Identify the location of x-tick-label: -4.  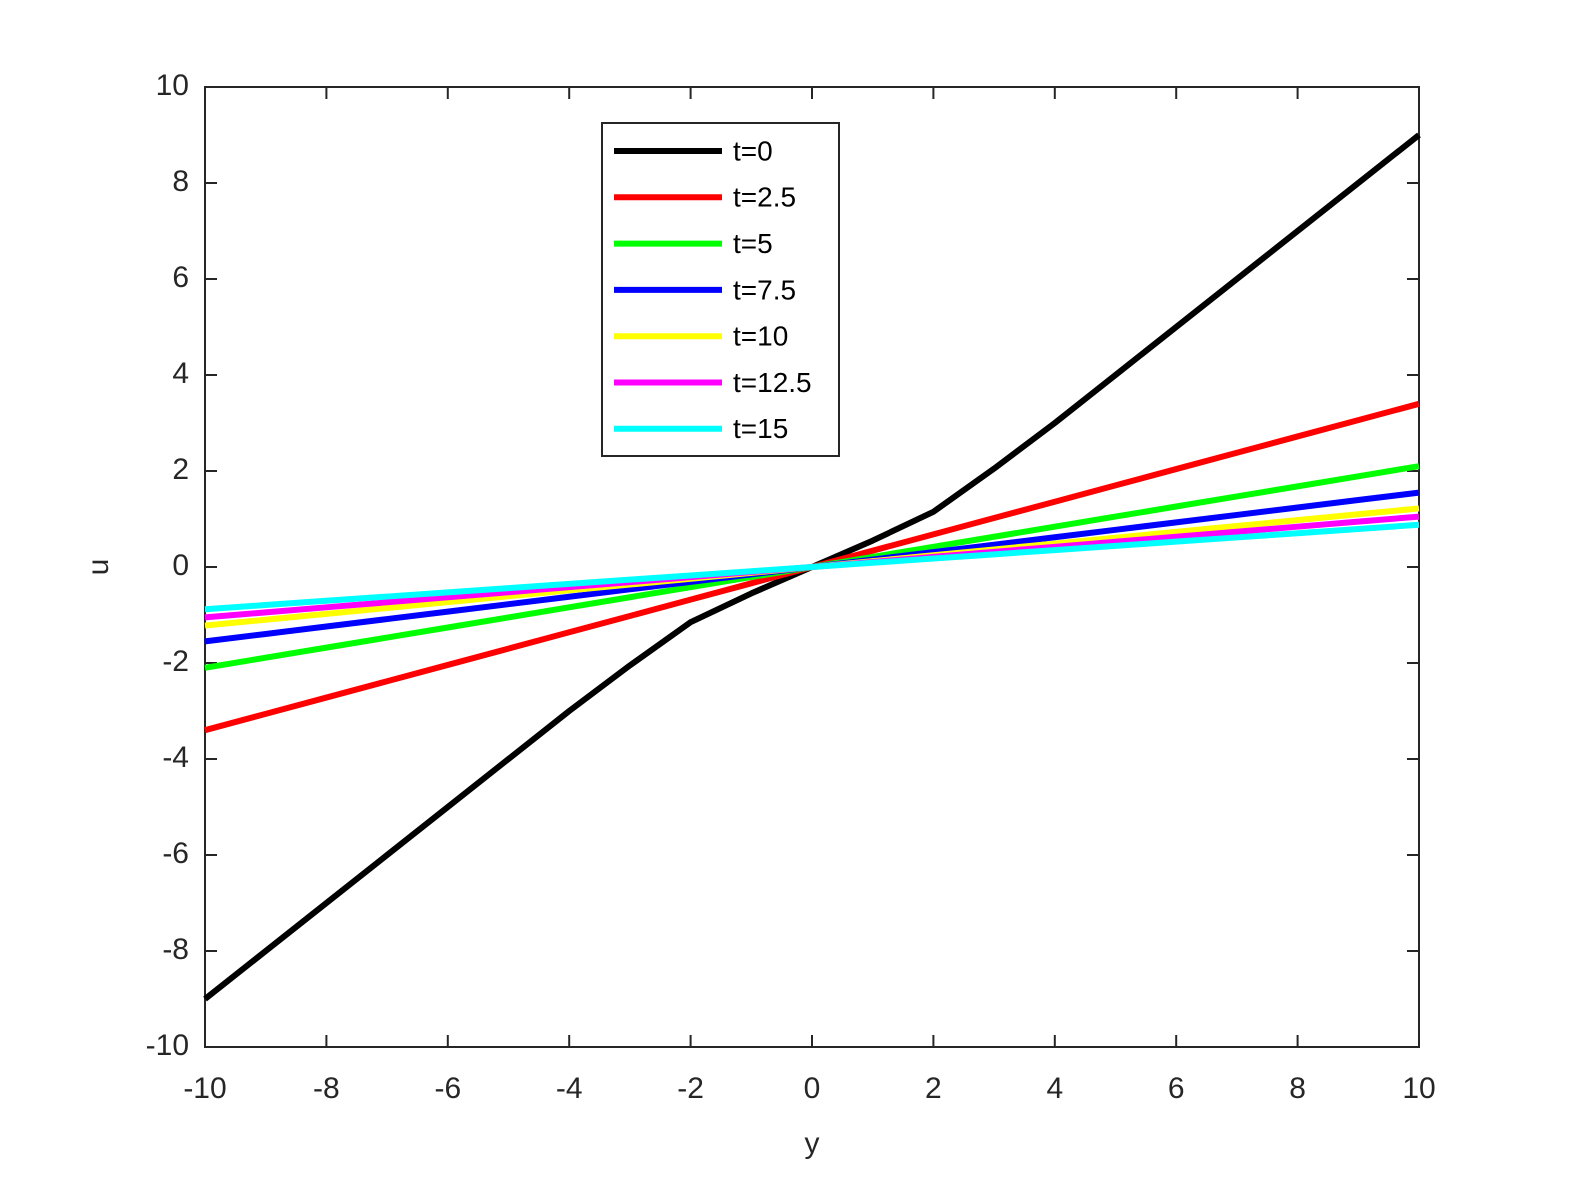
(569, 1088).